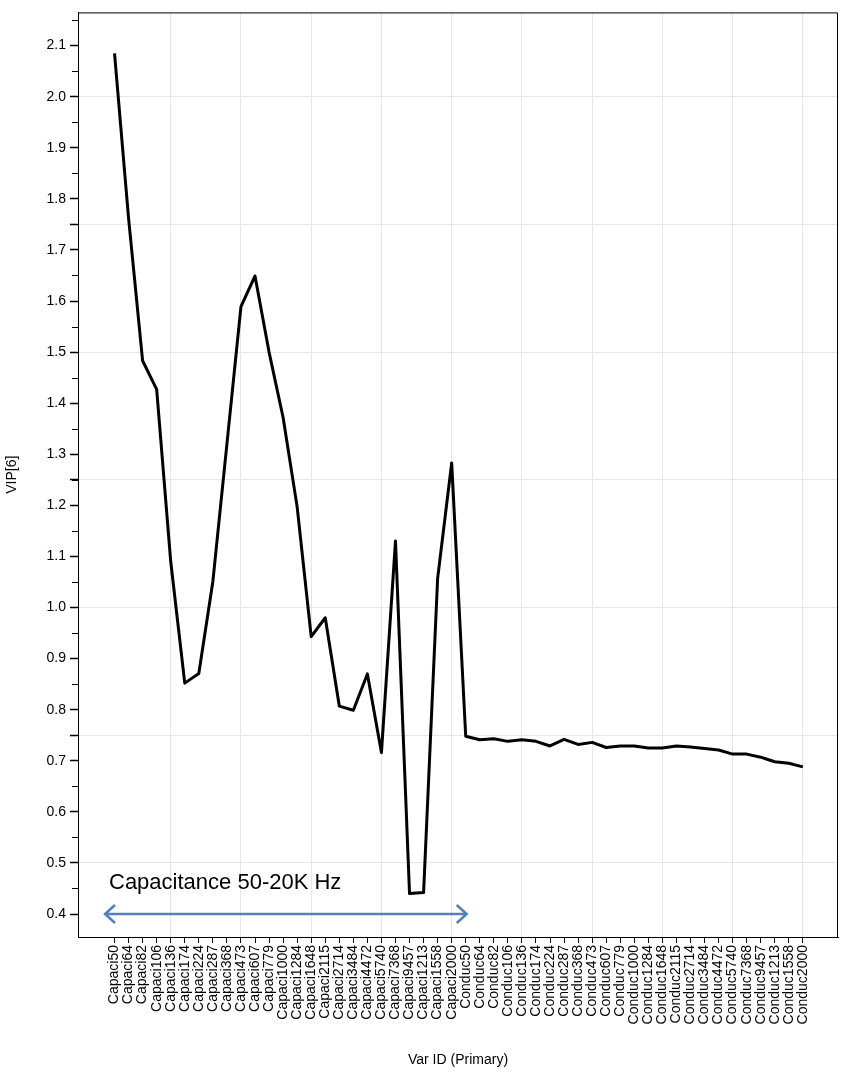 This screenshot has width=842, height=1077. What do you see at coordinates (310, 982) in the screenshot?
I see `x-tick-label: Capaci1648` at bounding box center [310, 982].